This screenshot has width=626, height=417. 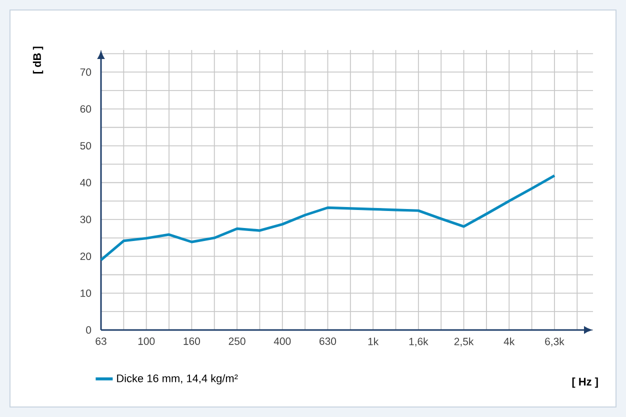 I want to click on x-tick-label: 1k, so click(x=373, y=342).